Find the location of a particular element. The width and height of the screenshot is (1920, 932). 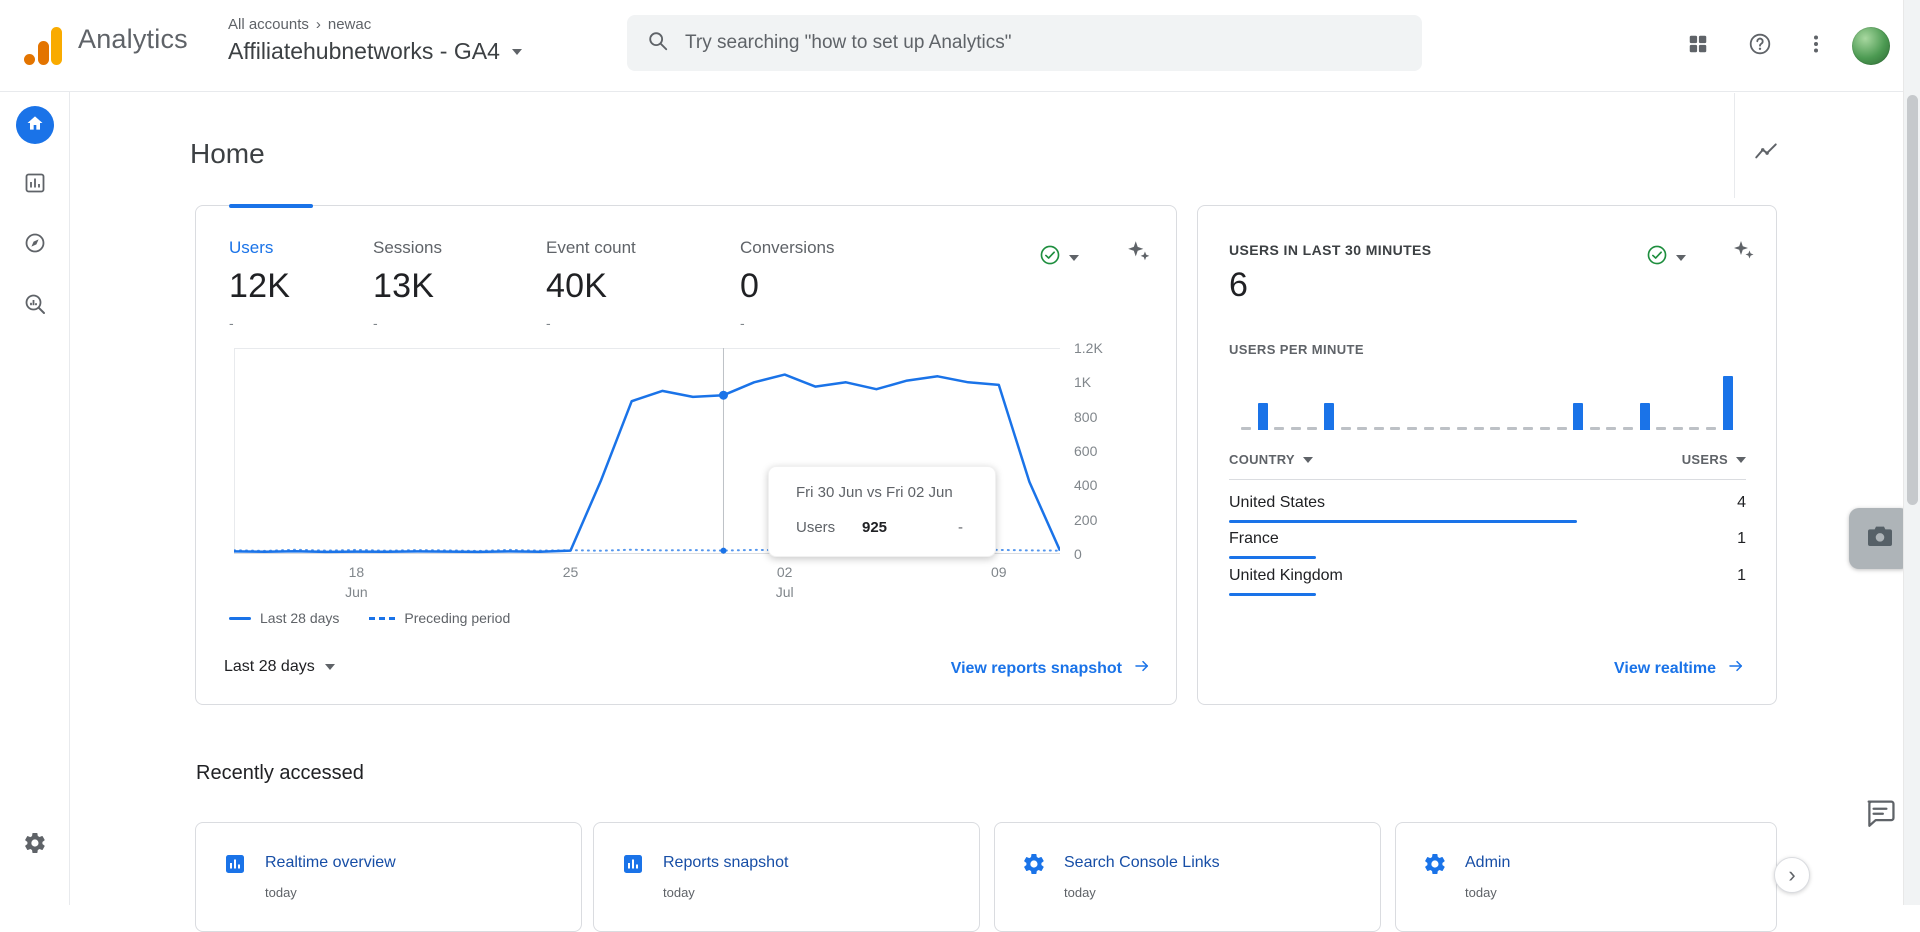

metric-value: 13K is located at coordinates (407, 286).